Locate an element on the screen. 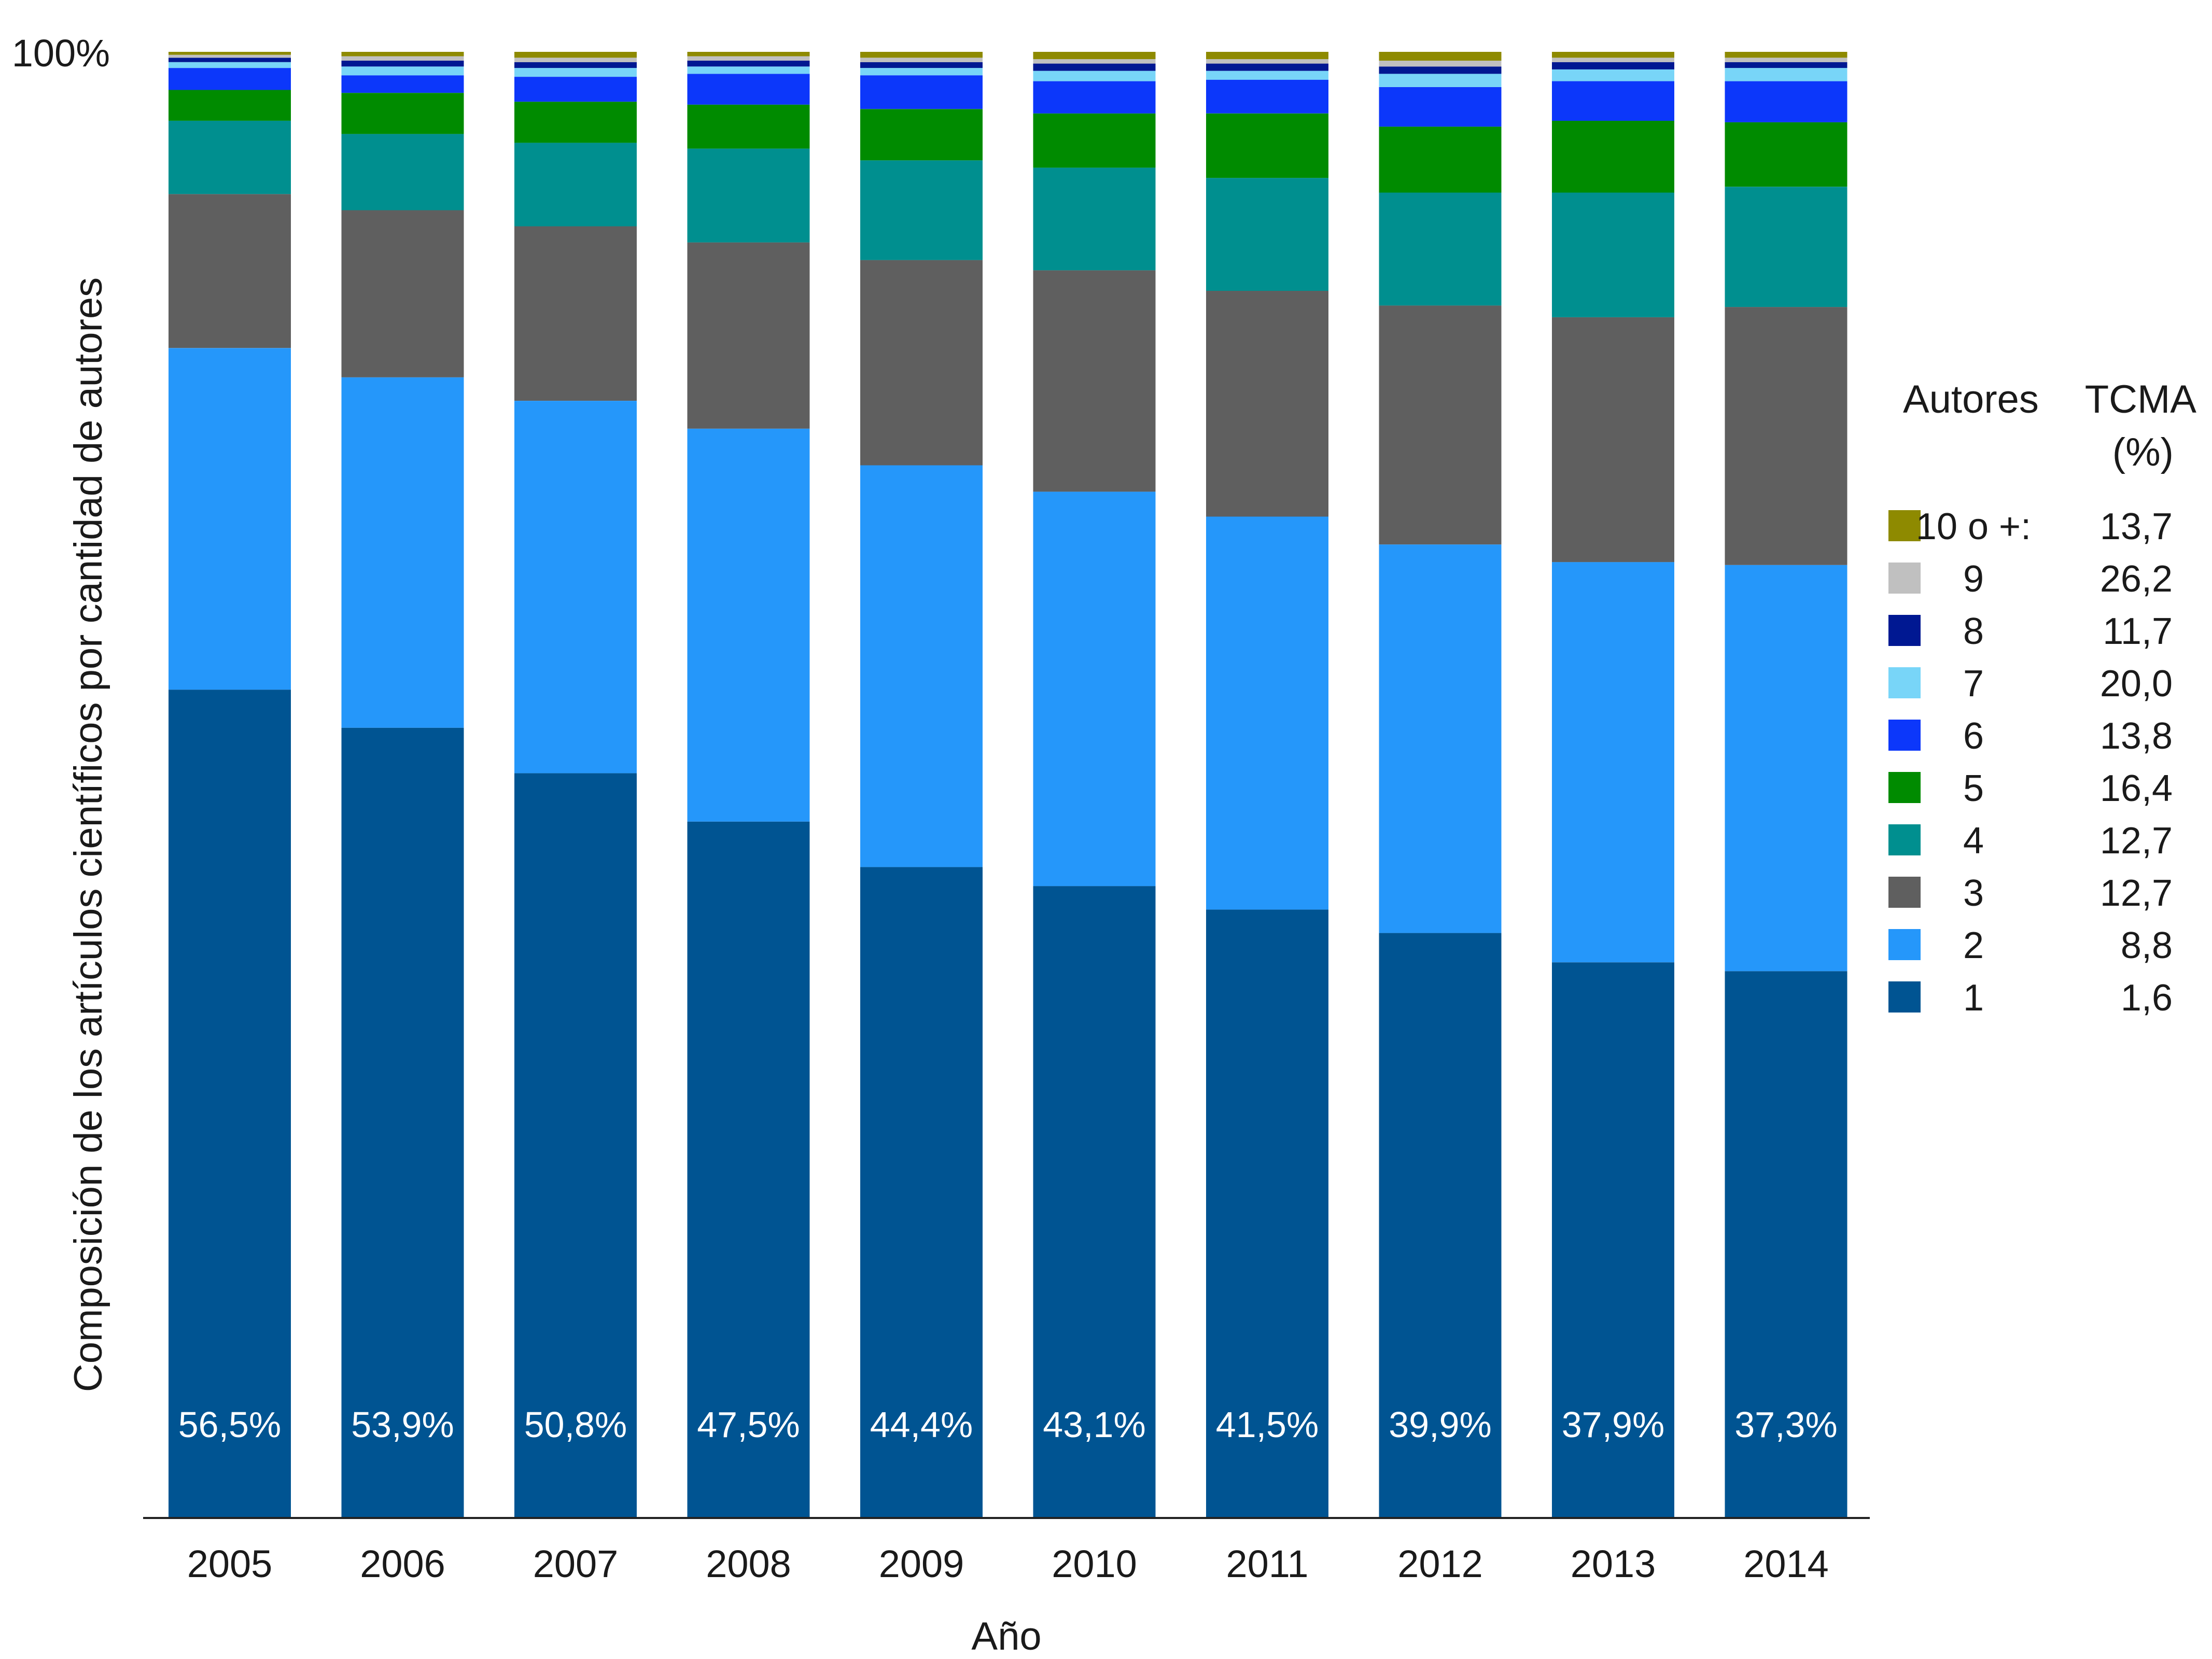 Image resolution: width=2212 pixels, height=1659 pixels. legend-tcma-5: 13,8 is located at coordinates (2136, 736).